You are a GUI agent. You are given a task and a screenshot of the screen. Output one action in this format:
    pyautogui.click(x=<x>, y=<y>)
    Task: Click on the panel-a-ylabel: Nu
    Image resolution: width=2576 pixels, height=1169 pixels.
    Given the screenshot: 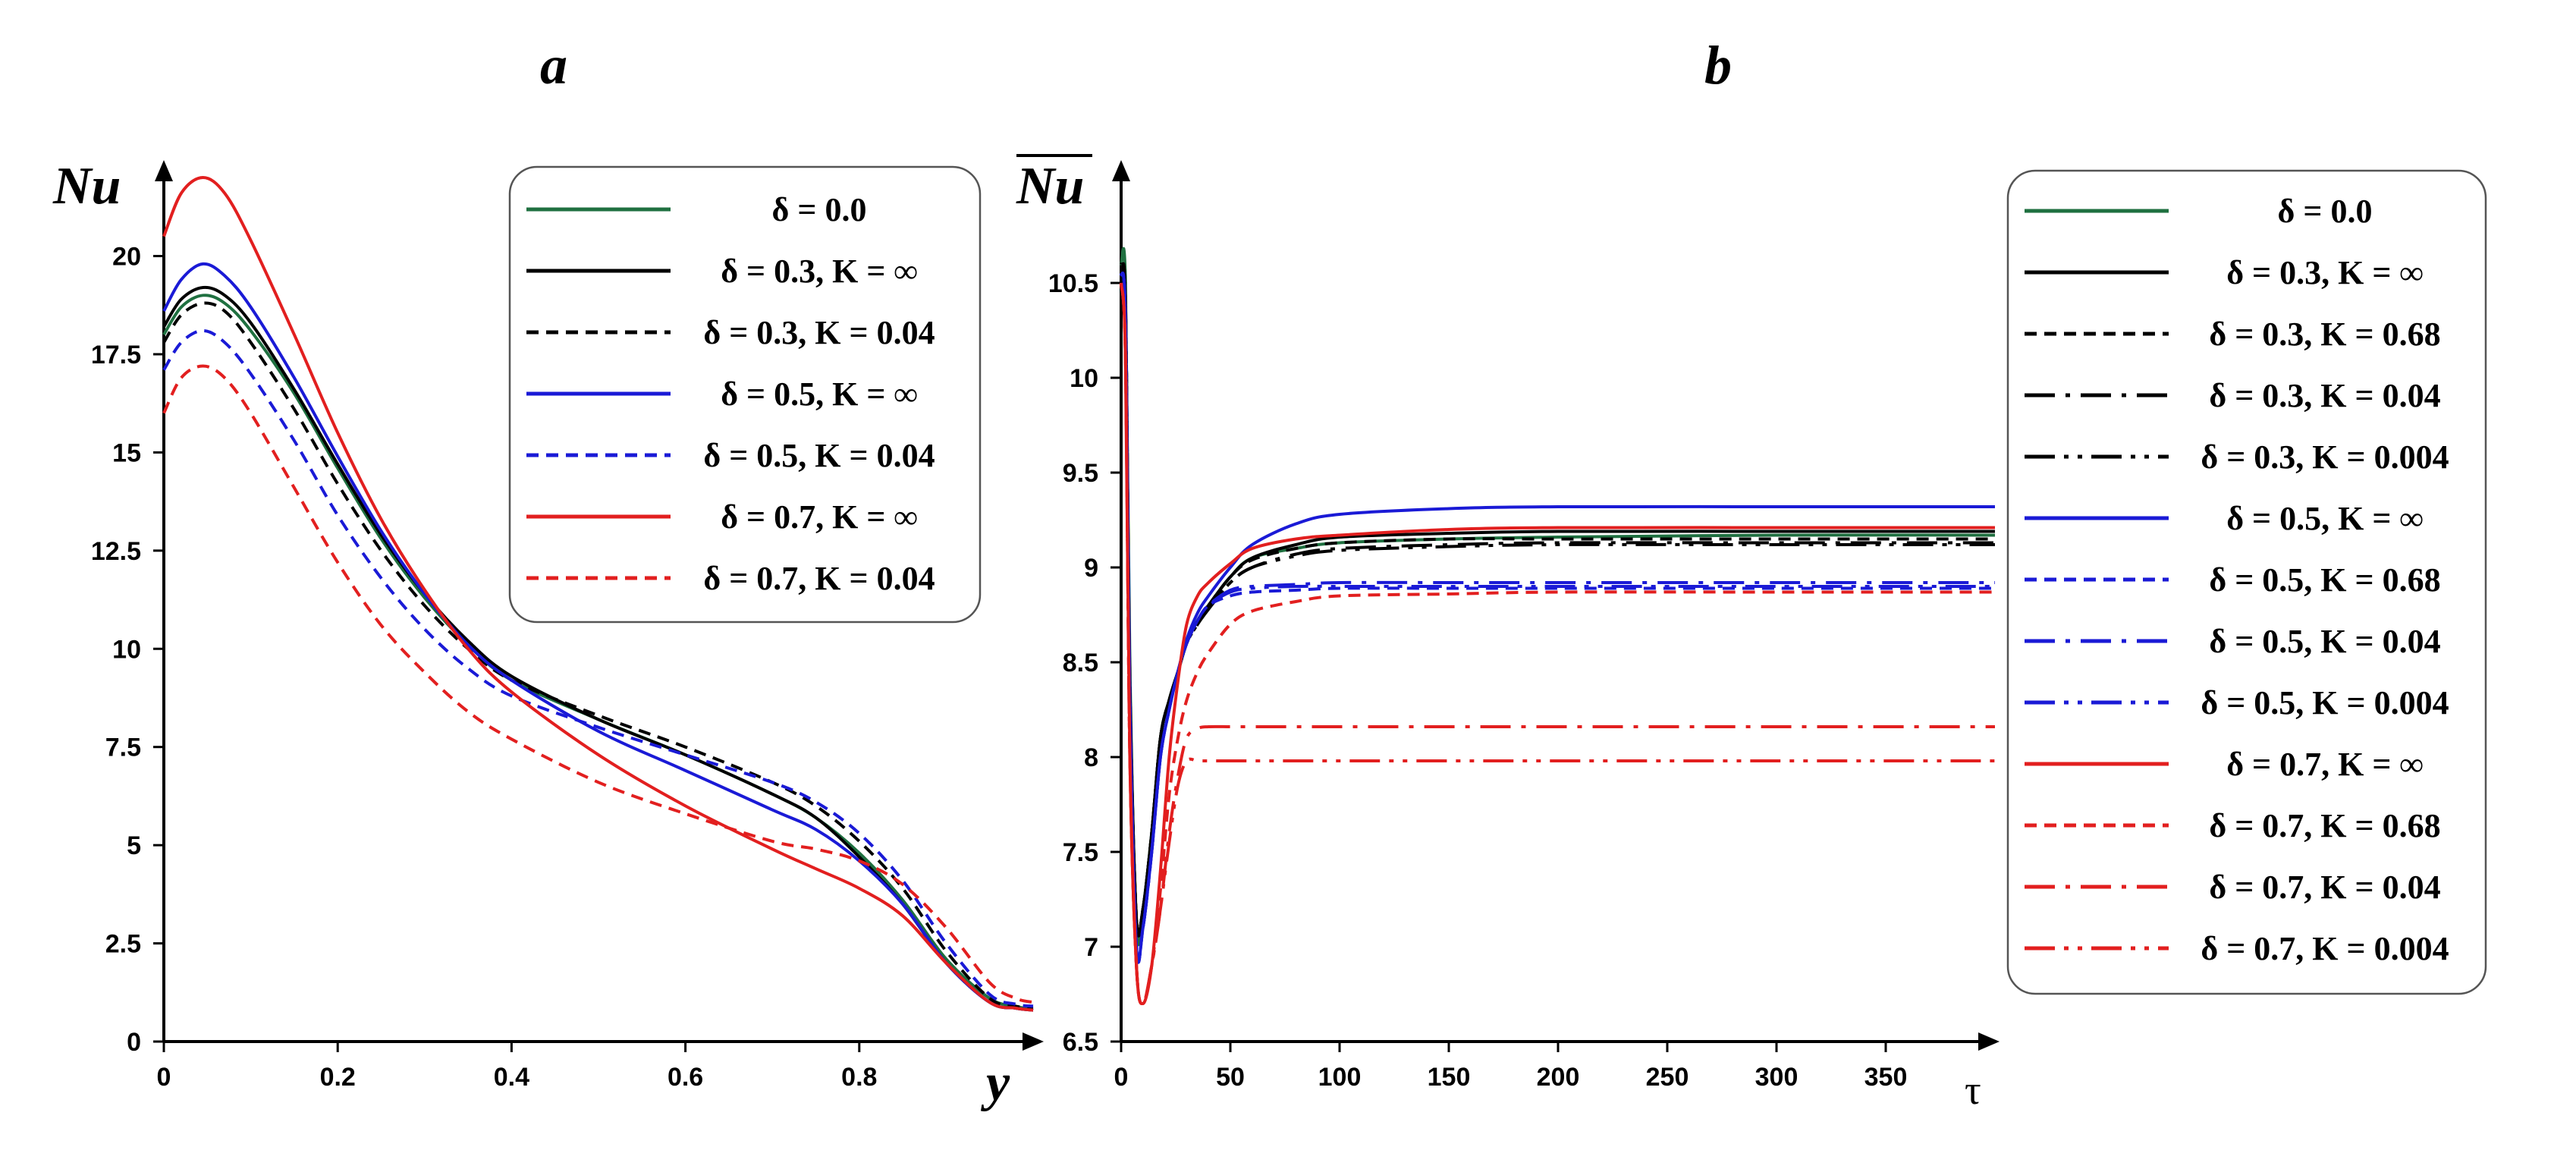 What is the action you would take?
    pyautogui.click(x=86, y=186)
    